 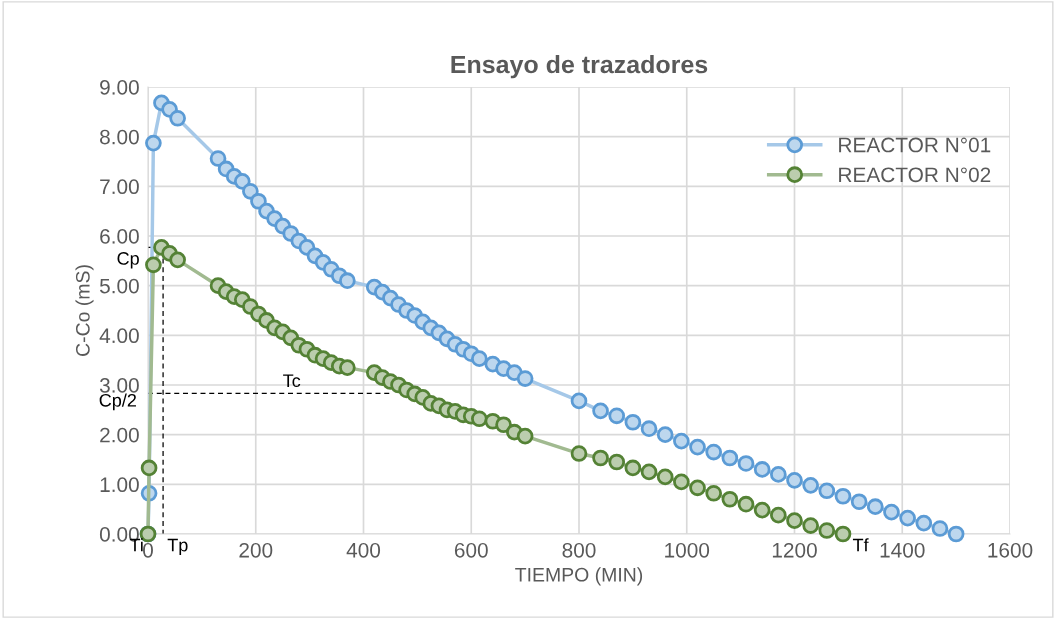 What do you see at coordinates (119, 385) in the screenshot?
I see `y-tick-label: 3.00` at bounding box center [119, 385].